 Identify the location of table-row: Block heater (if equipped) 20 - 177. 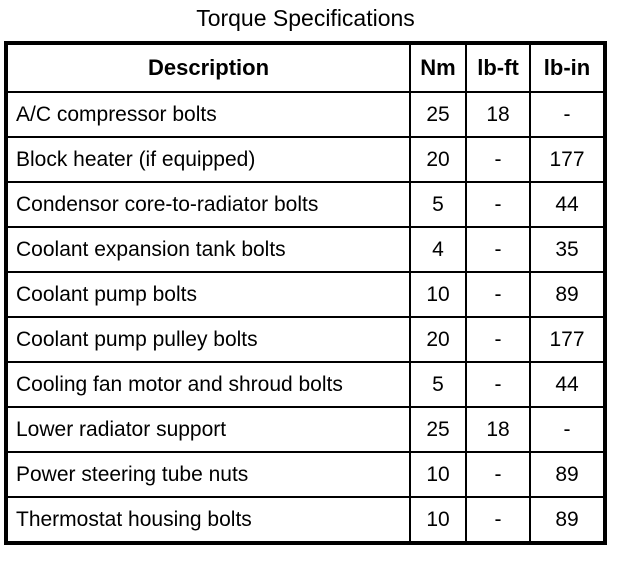
(305, 159).